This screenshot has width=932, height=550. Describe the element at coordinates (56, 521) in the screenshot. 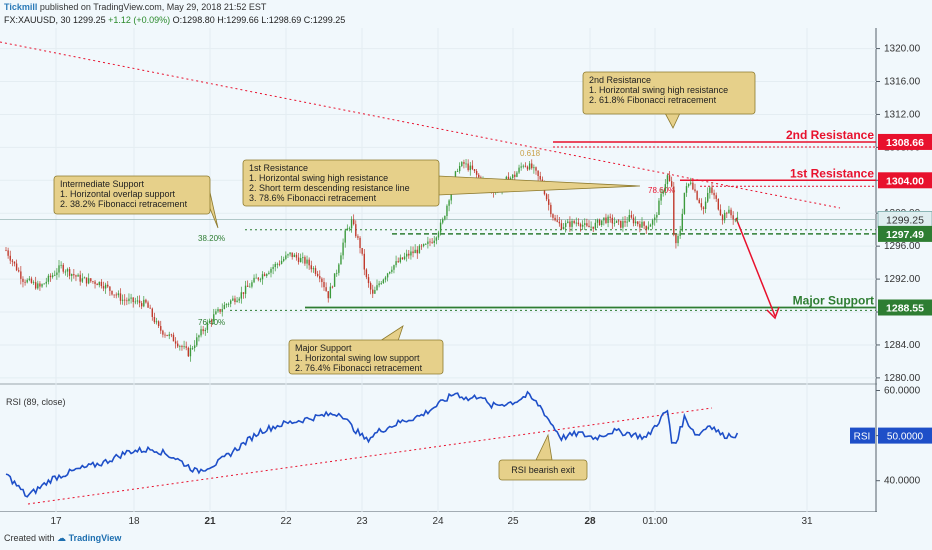

I see `time-tick-label: 17` at that location.